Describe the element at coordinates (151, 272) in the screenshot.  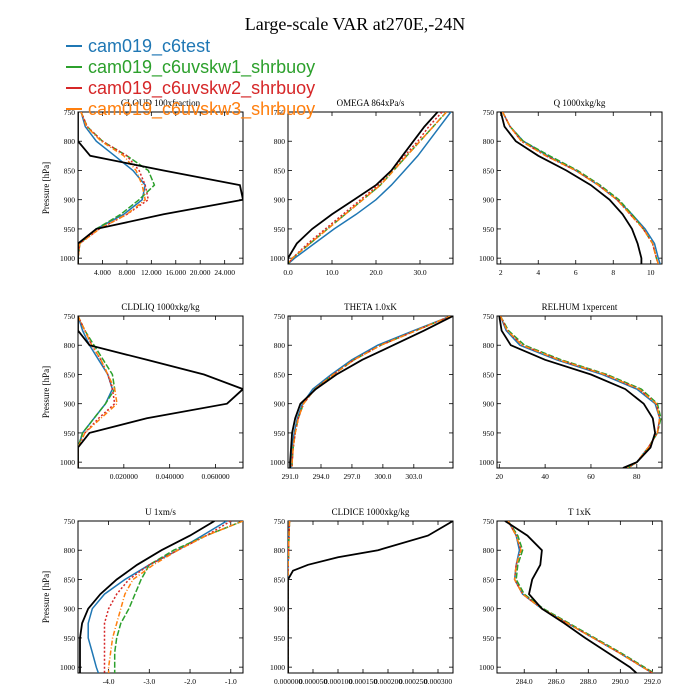
I see `x-tick-label: 12.000` at that location.